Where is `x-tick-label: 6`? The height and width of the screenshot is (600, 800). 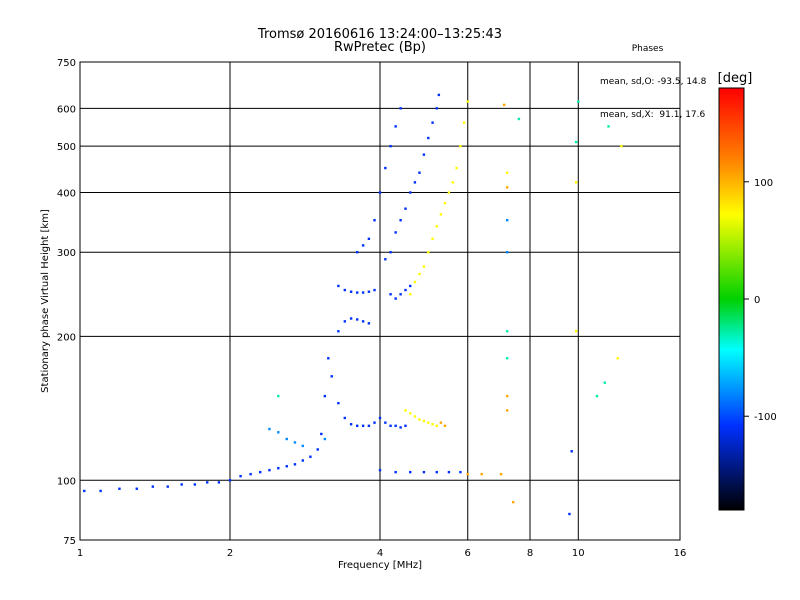 x-tick-label: 6 is located at coordinates (468, 553).